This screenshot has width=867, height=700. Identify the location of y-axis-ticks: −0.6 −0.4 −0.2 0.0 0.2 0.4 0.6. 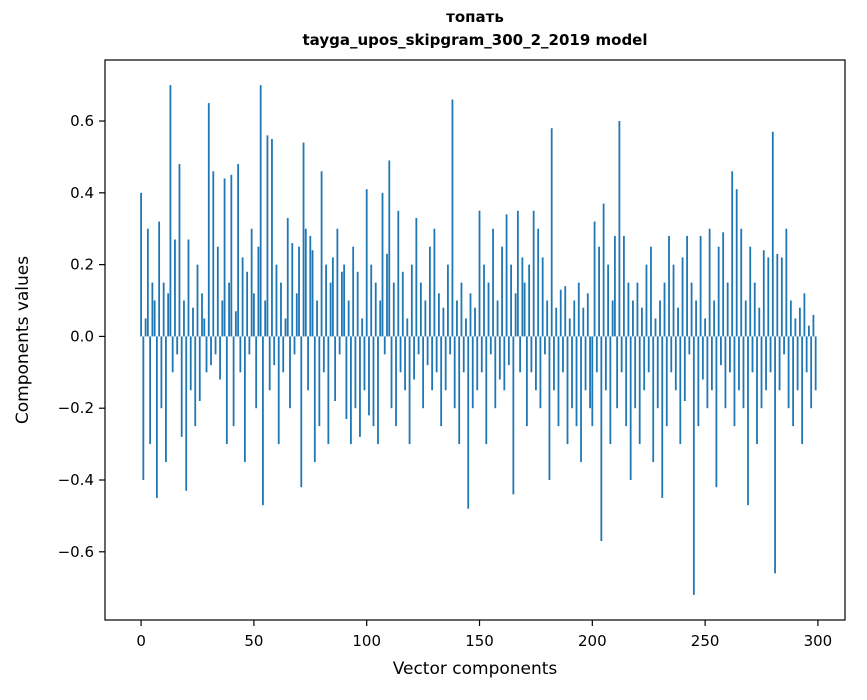
(81, 336).